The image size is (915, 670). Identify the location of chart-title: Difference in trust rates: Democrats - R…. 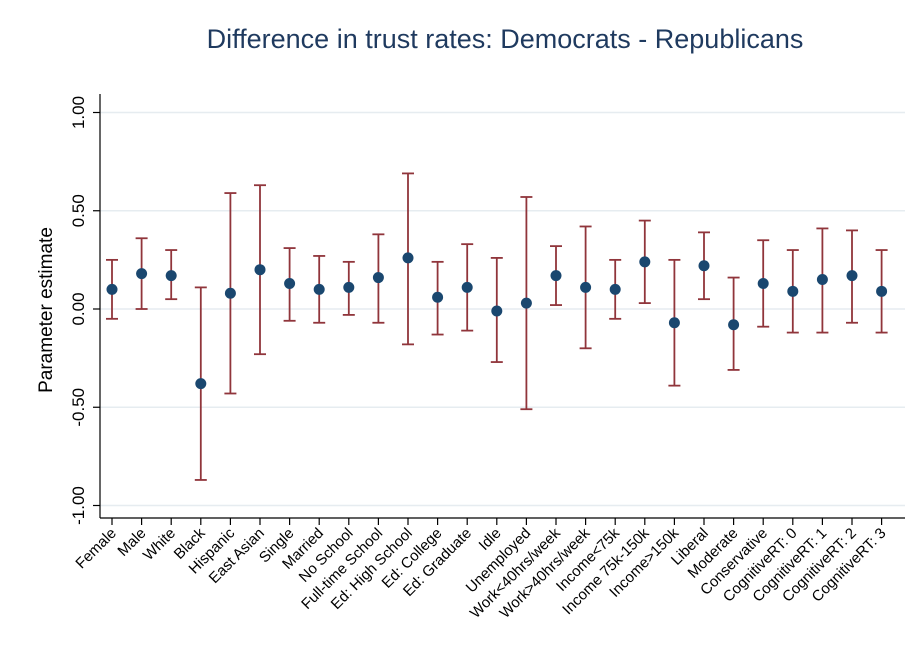
(505, 39).